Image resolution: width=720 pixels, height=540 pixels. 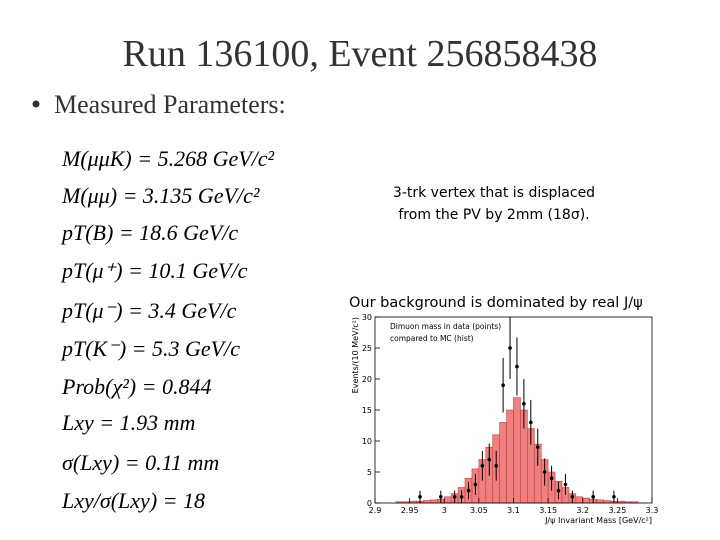 I want to click on y-axis-label: Events/(10 MeV/c²), so click(x=355, y=355).